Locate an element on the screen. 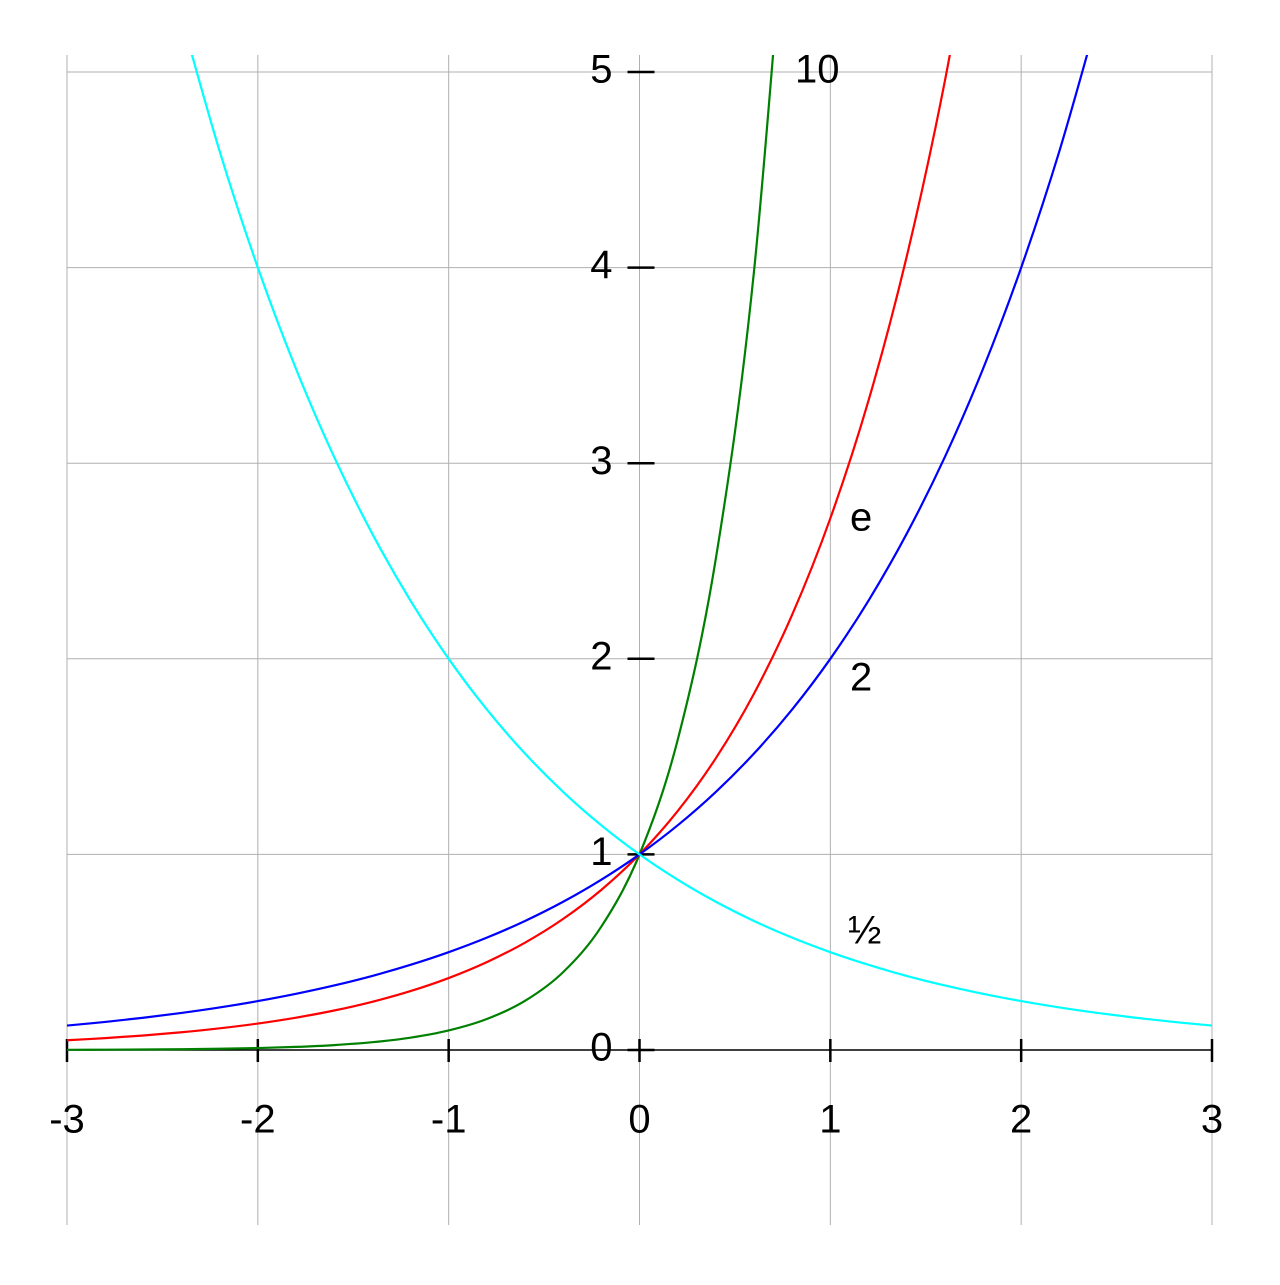  series-label: 10 is located at coordinates (817, 70).